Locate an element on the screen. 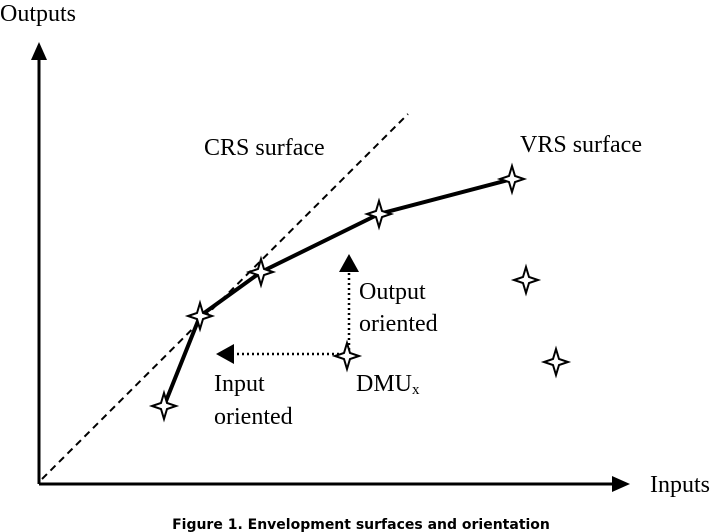  dmu-x-label-main: DMU is located at coordinates (384, 384).